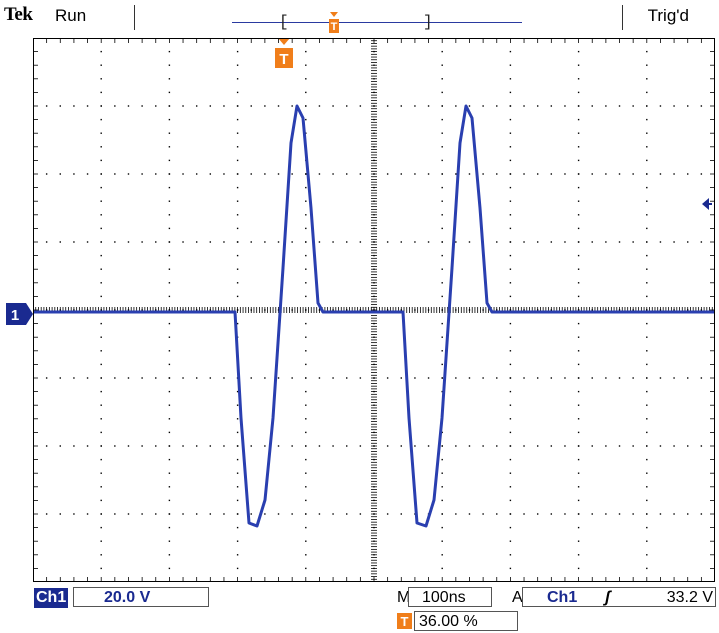  What do you see at coordinates (608, 597) in the screenshot?
I see `trigger-slope-icon: ʃ` at bounding box center [608, 597].